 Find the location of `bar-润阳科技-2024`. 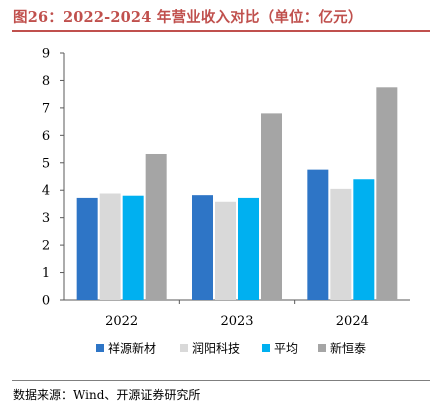

bar-润阳科技-2024 is located at coordinates (341, 244).